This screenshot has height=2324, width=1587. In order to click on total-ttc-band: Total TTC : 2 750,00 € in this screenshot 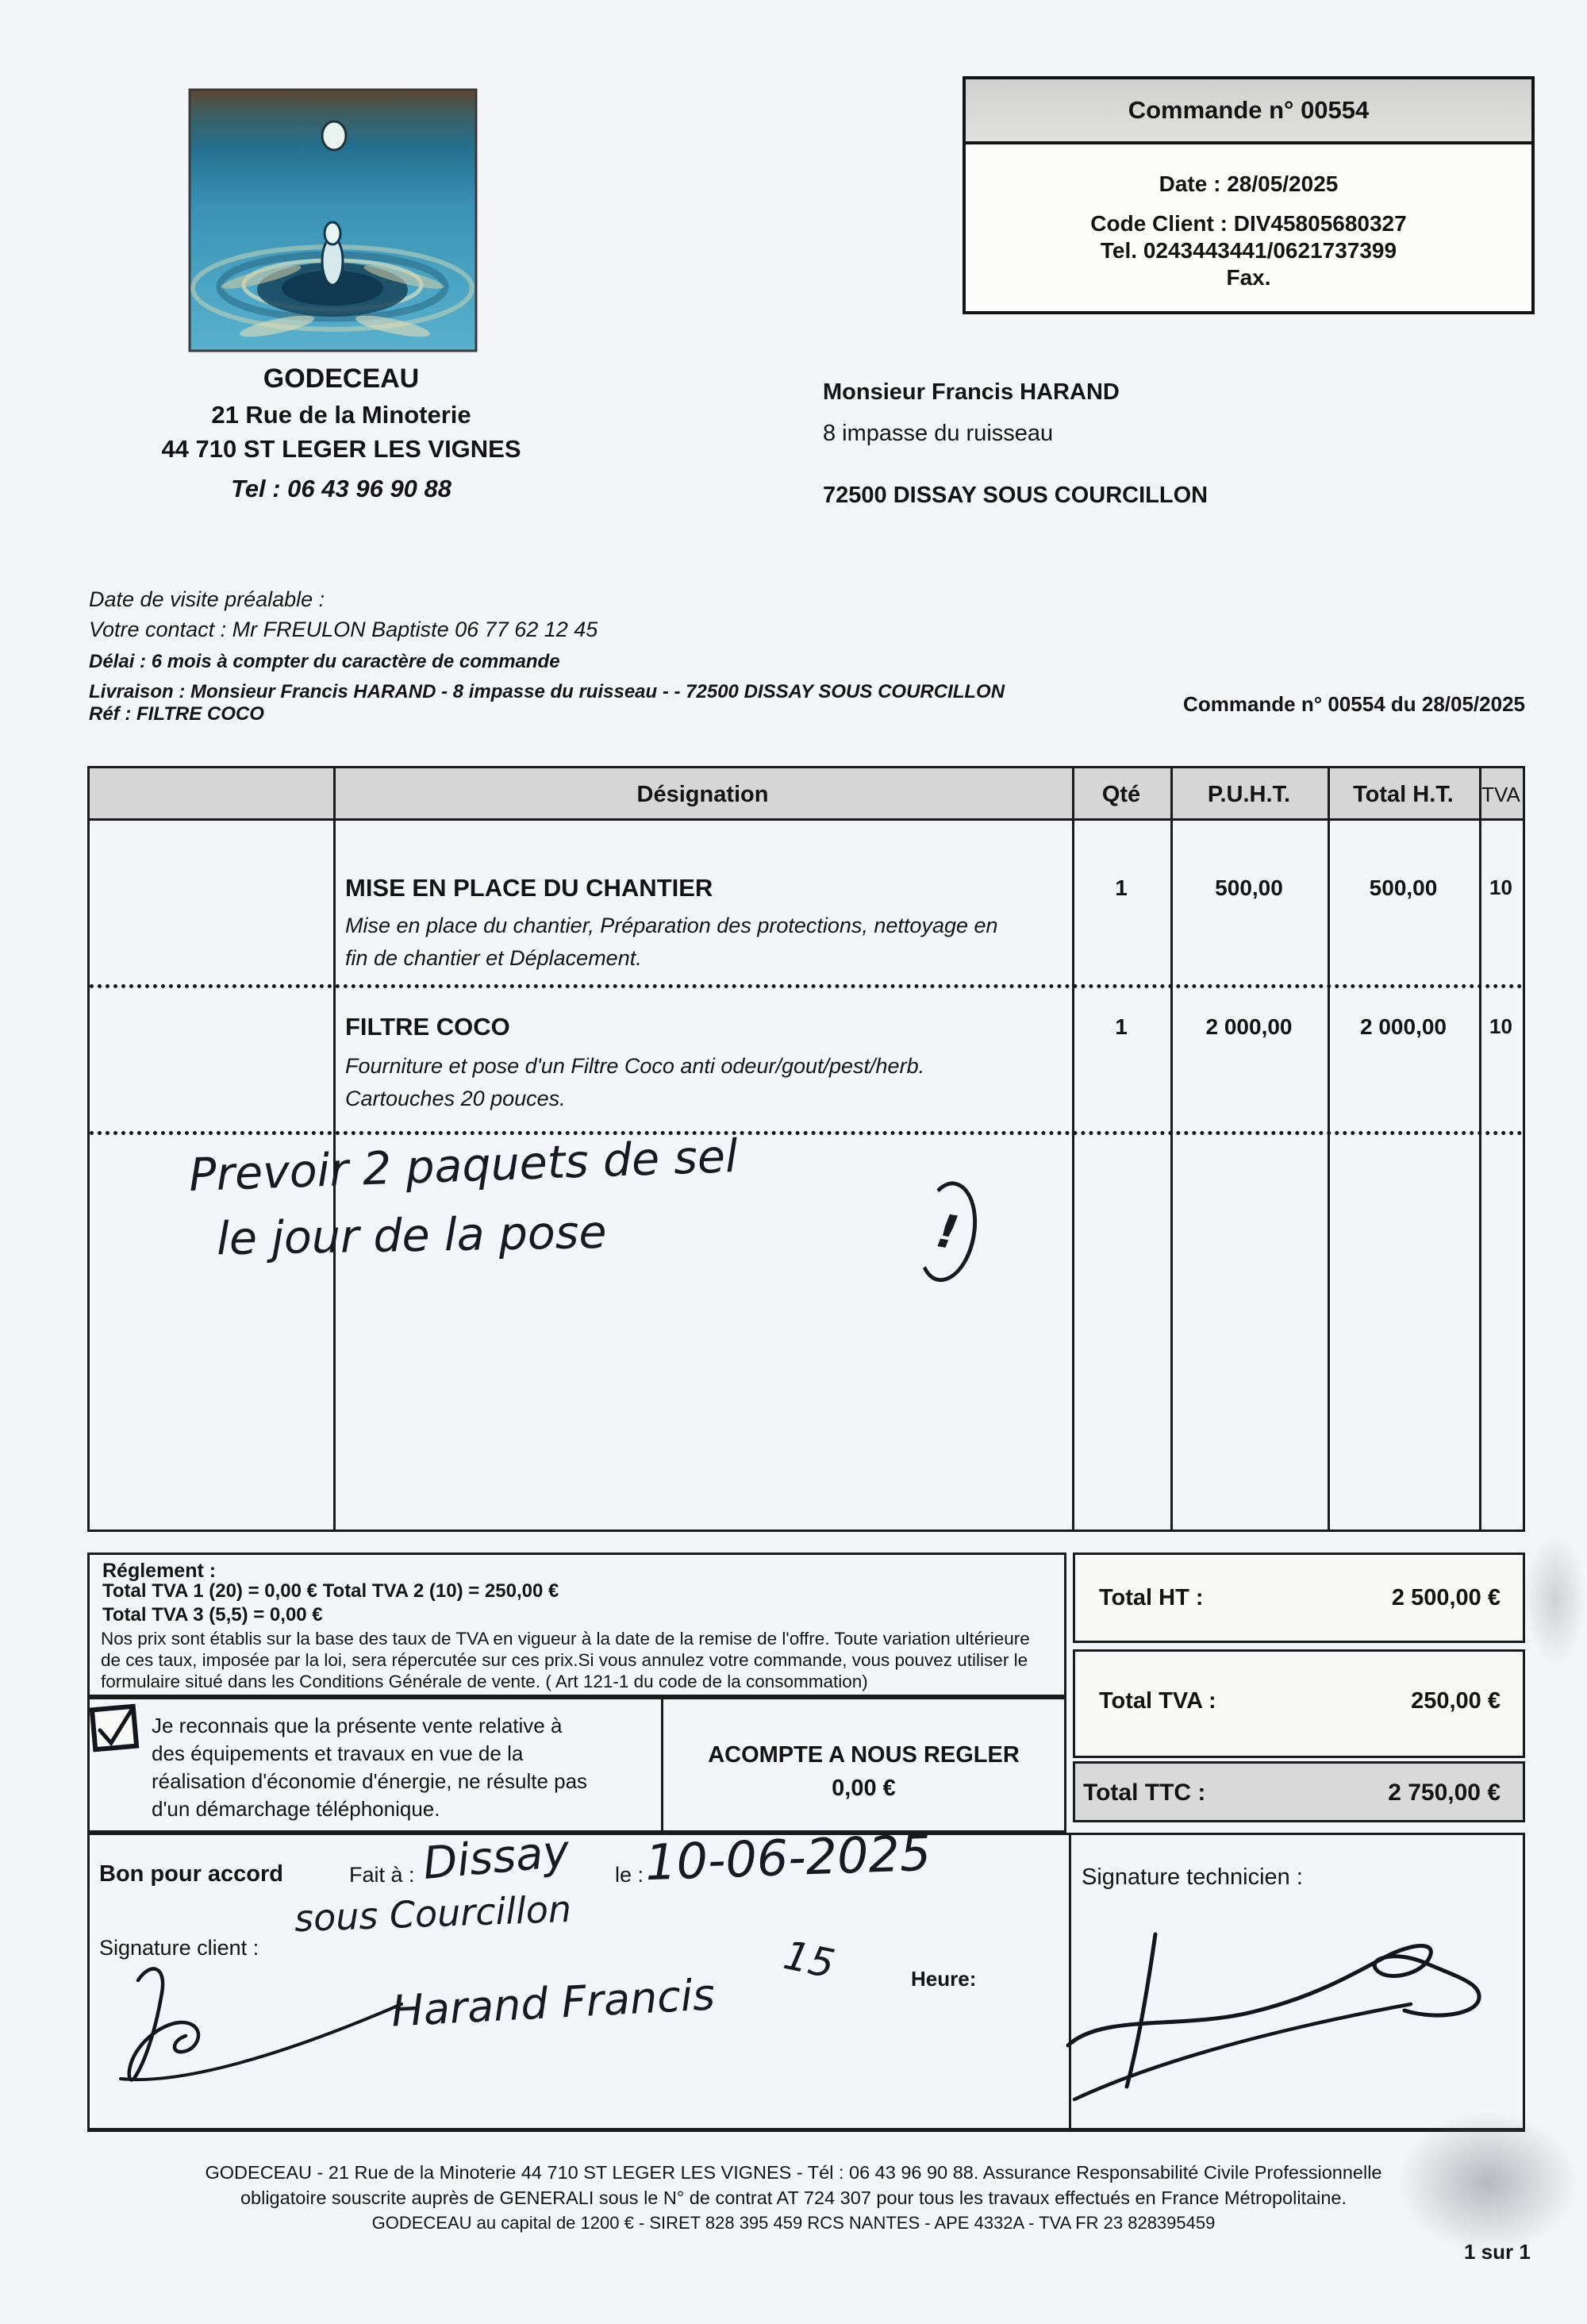, I will do `click(1299, 1791)`.